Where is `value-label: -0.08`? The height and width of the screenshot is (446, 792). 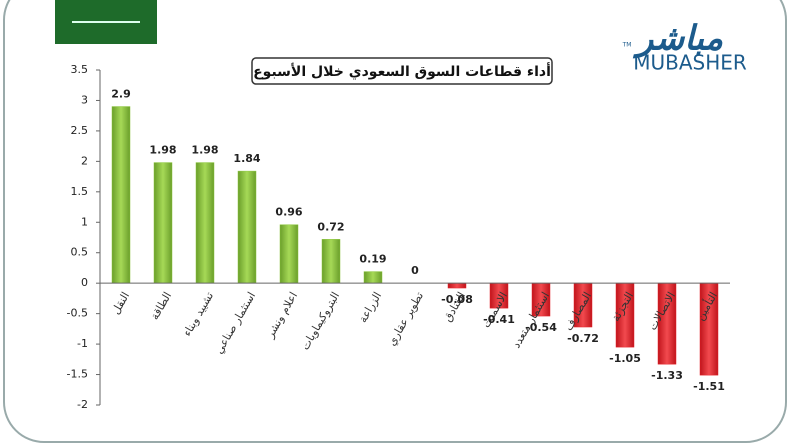
value-label: -0.08 is located at coordinates (457, 299).